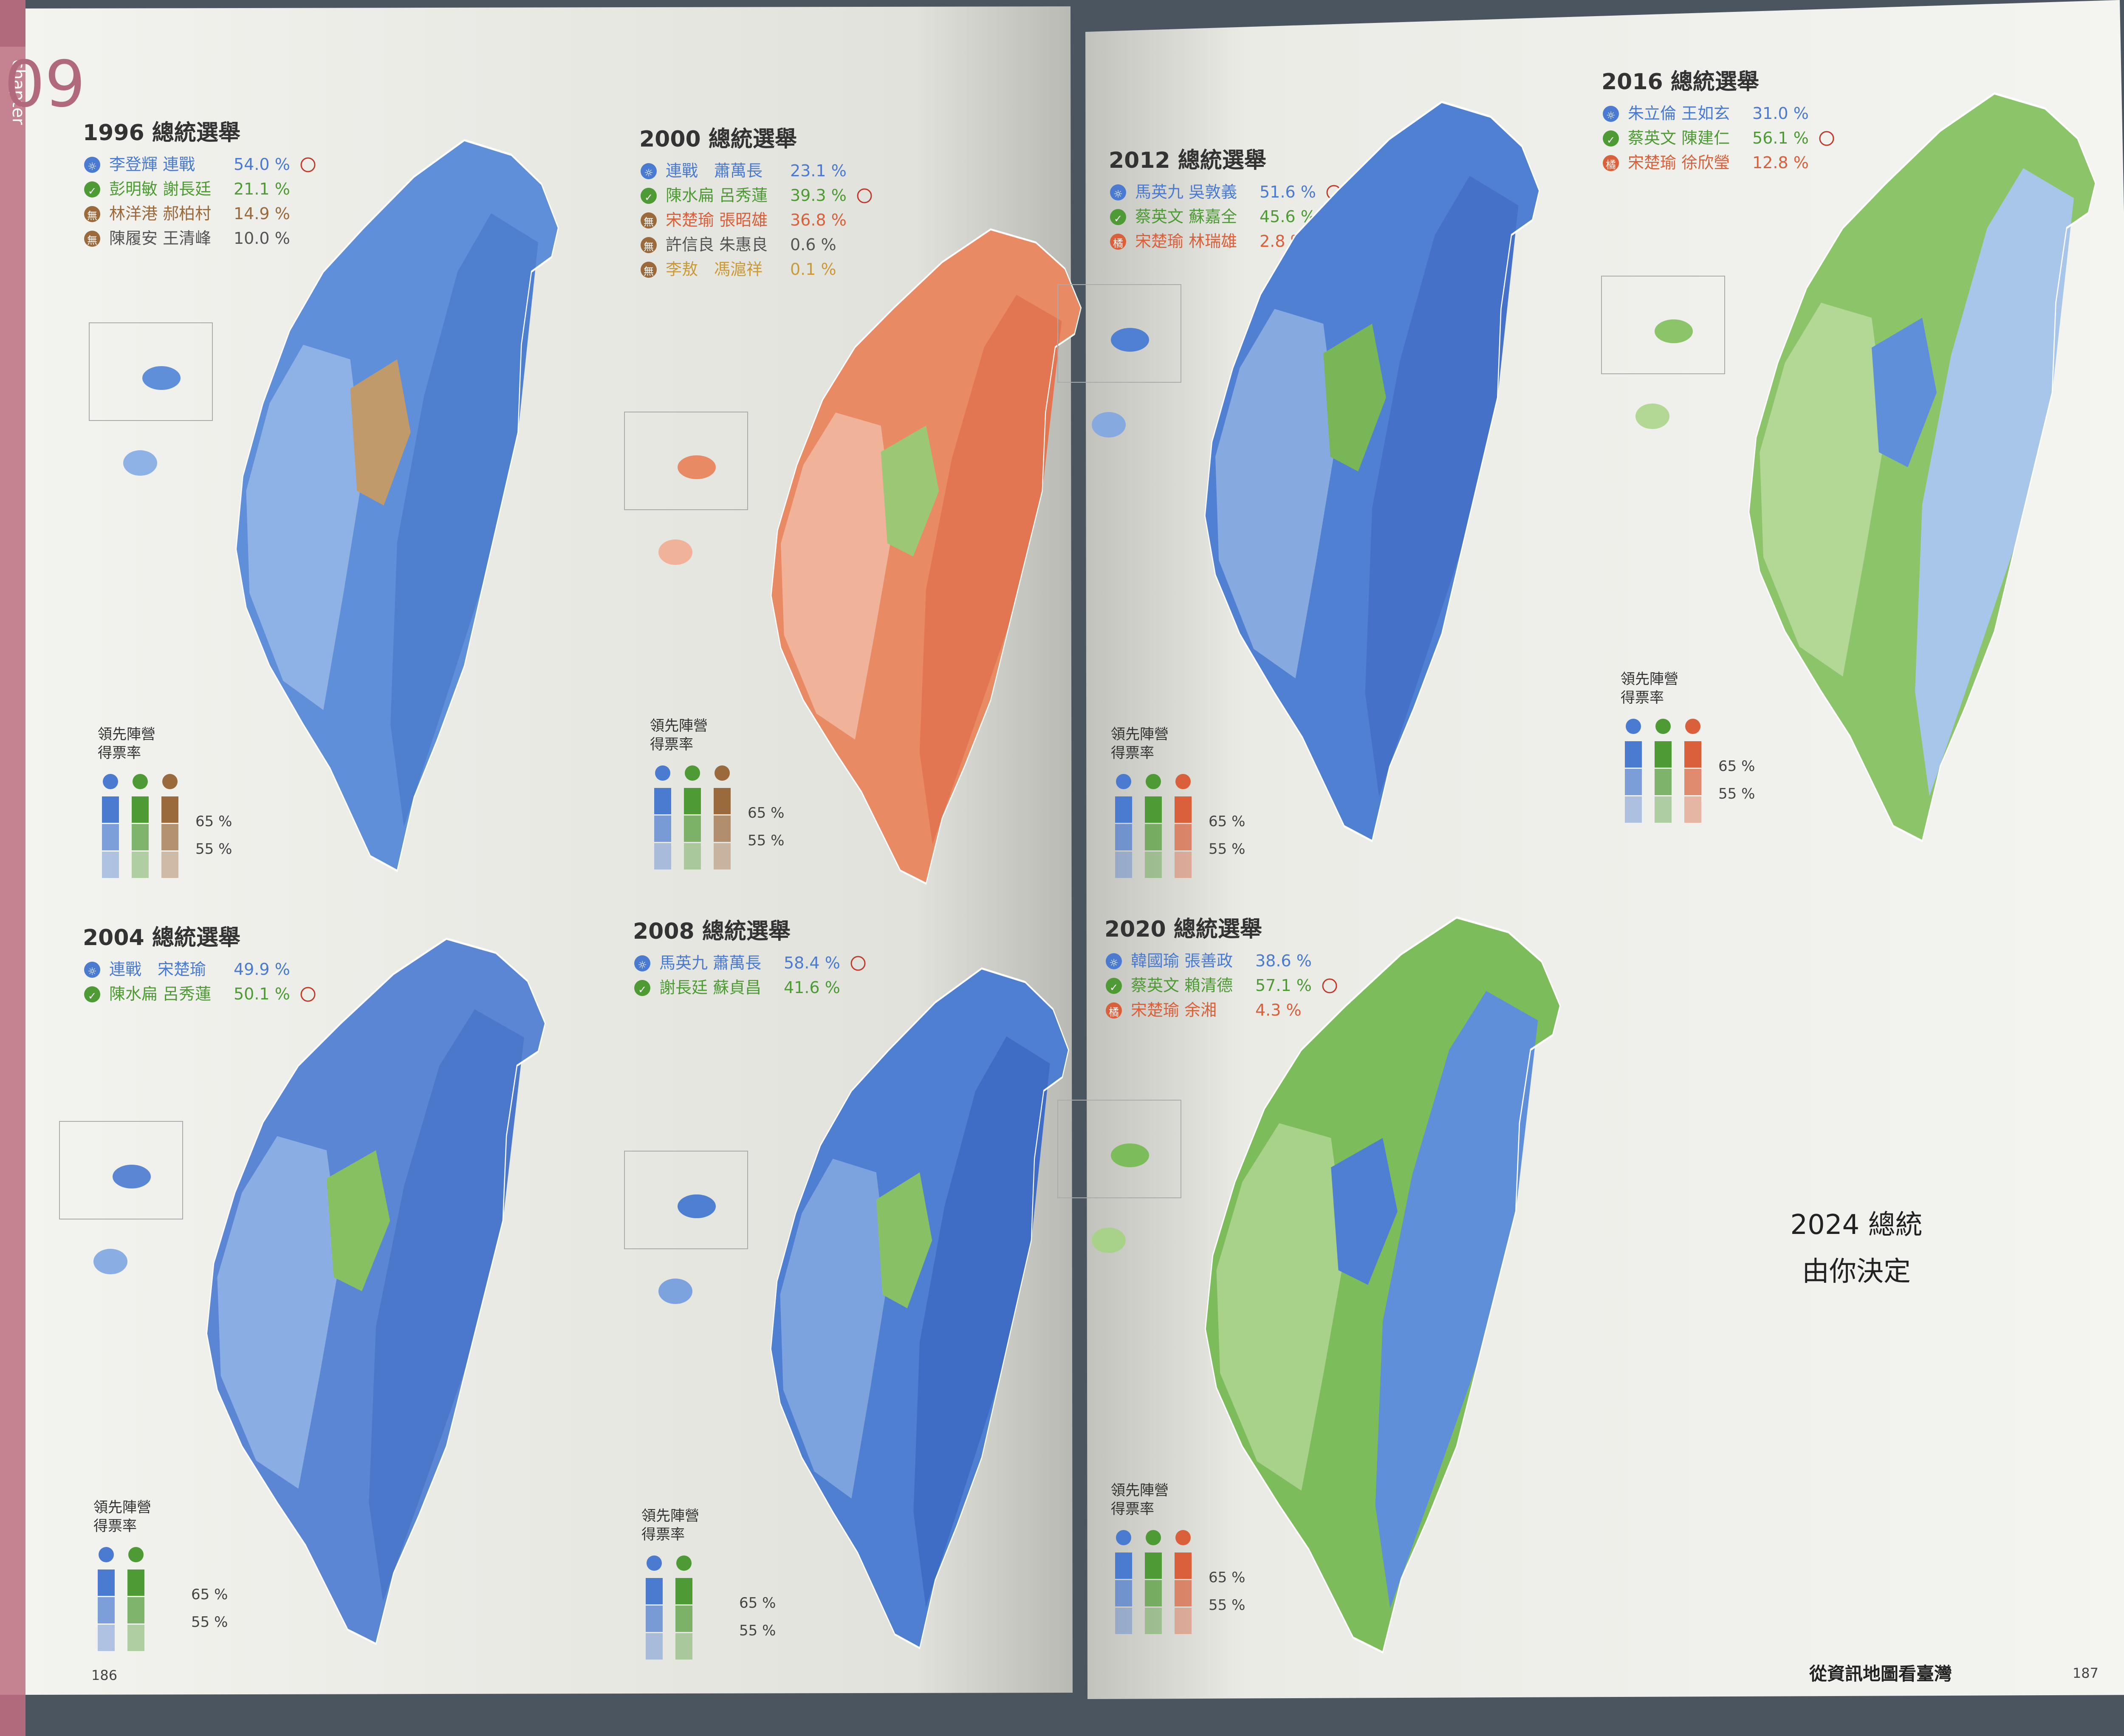 The height and width of the screenshot is (1736, 2124). Describe the element at coordinates (819, 170) in the screenshot. I see `candidate-pct: 23.1 %` at that location.